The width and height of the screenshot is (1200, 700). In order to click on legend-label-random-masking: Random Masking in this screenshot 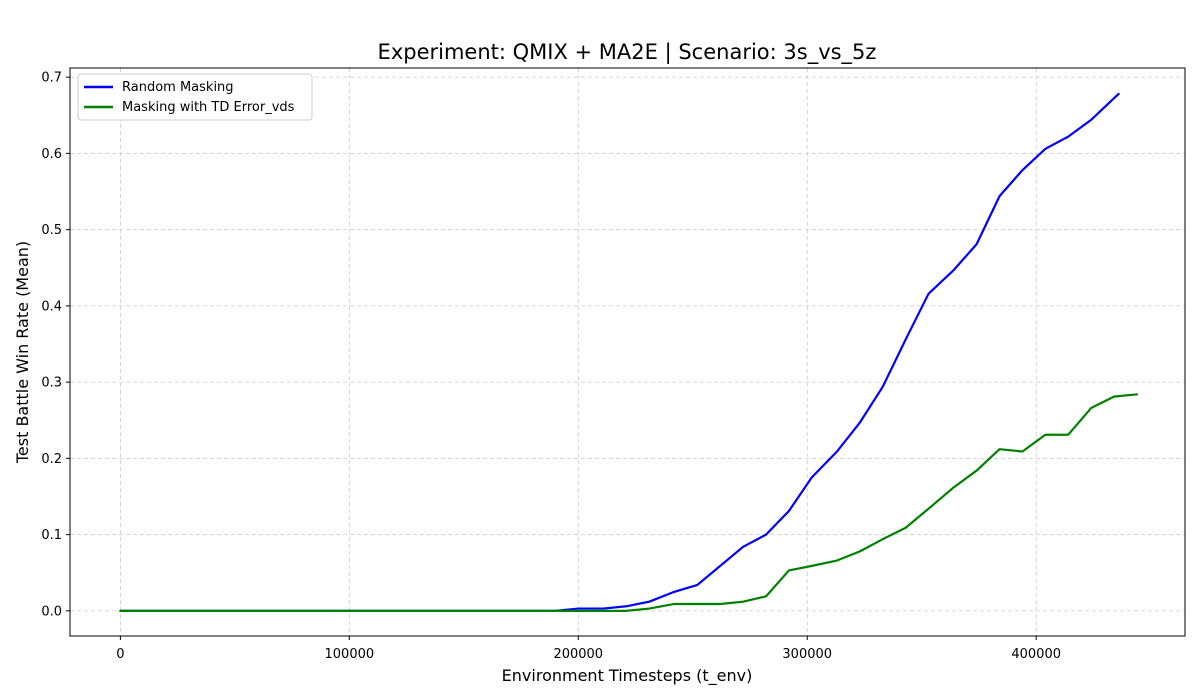, I will do `click(178, 87)`.